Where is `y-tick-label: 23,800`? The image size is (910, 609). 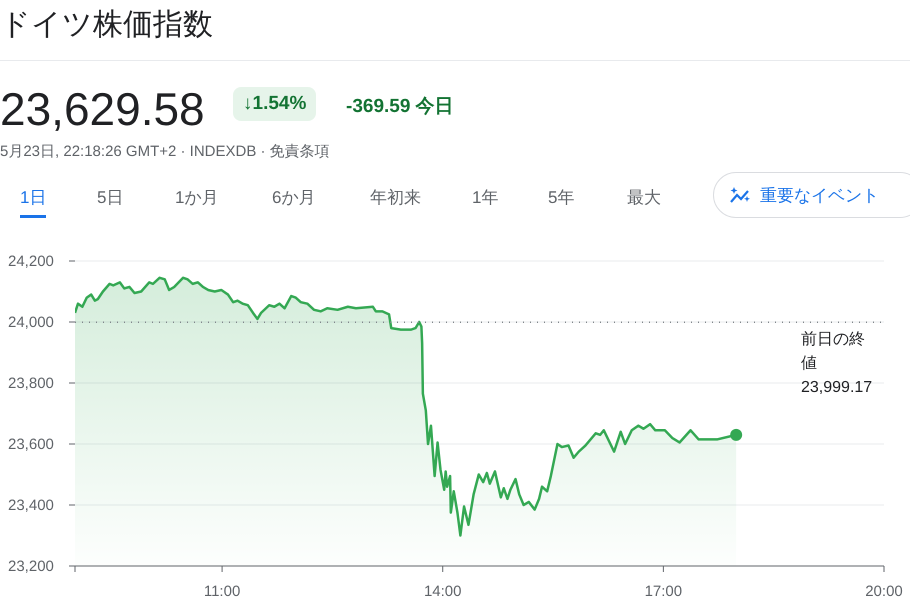 y-tick-label: 23,800 is located at coordinates (31, 383).